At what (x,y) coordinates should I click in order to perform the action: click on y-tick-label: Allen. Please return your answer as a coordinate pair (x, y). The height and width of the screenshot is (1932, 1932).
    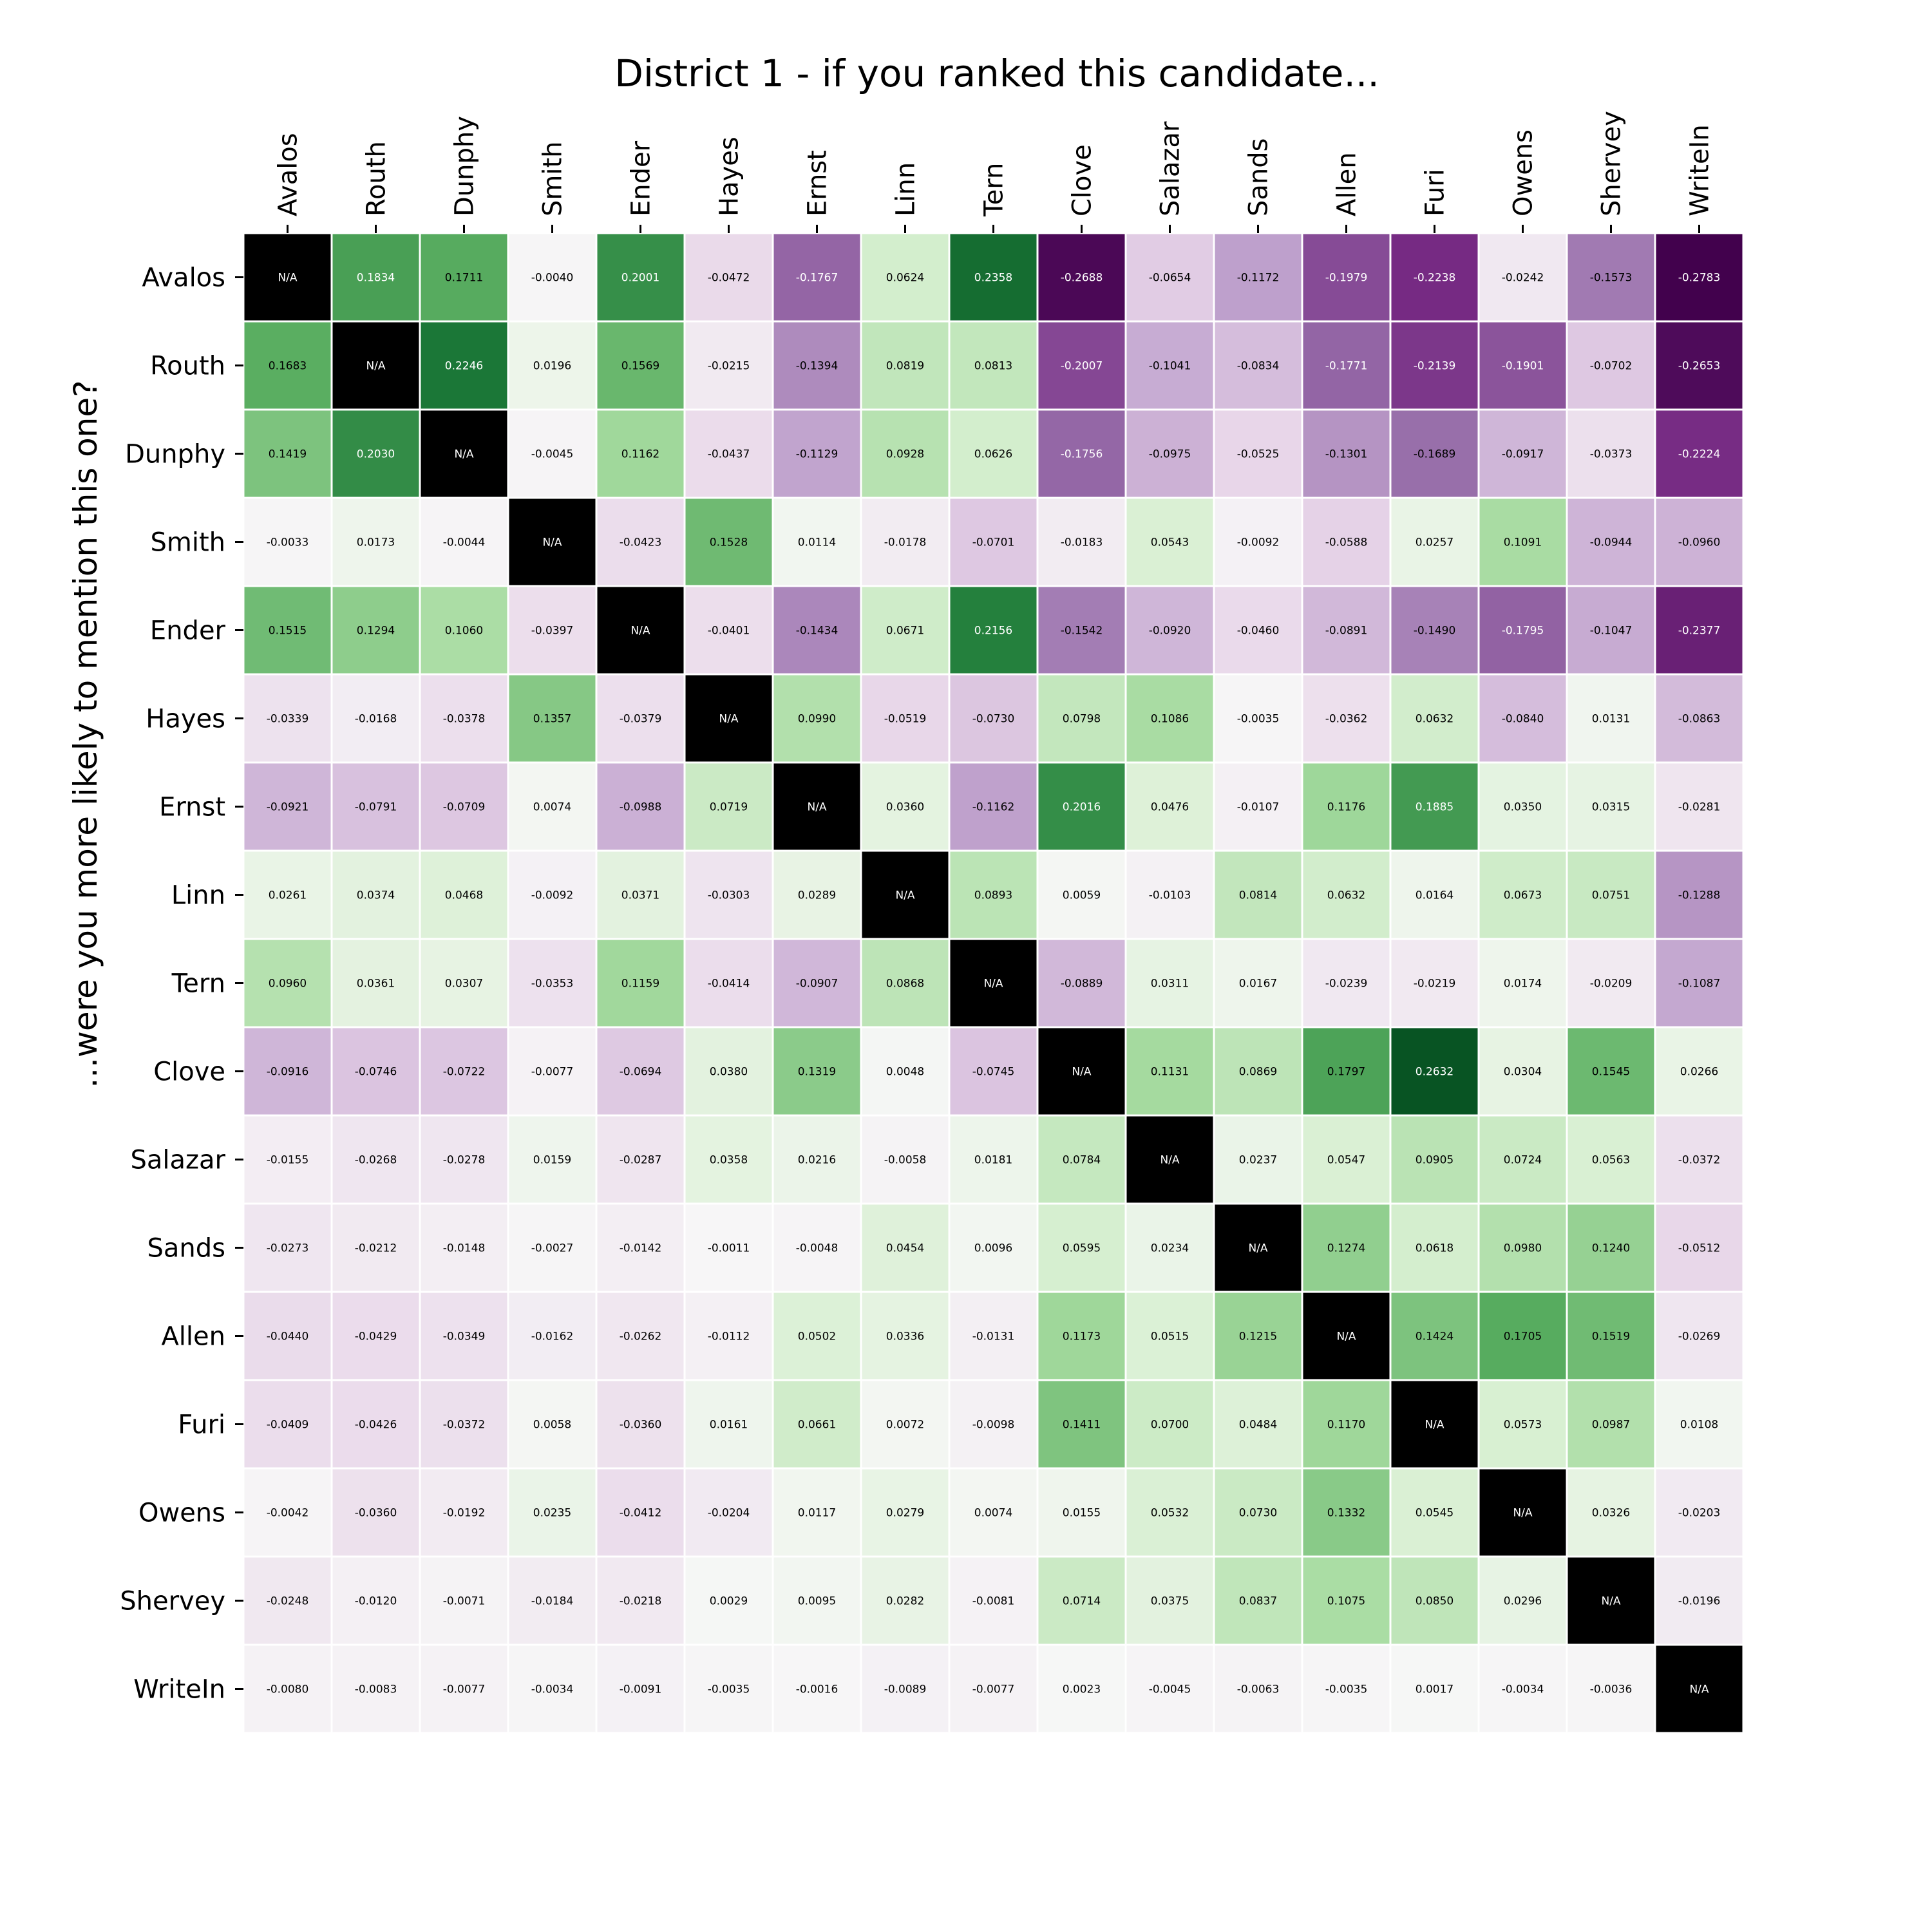
    Looking at the image, I should click on (193, 1337).